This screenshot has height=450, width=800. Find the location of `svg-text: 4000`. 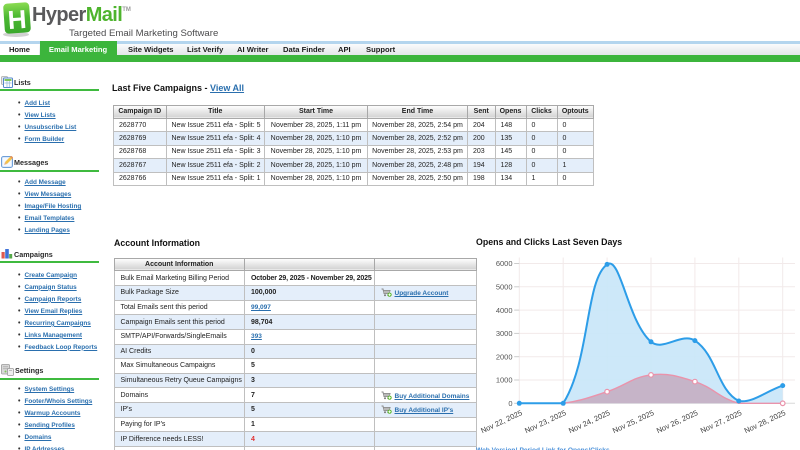

svg-text: 4000 is located at coordinates (504, 310).